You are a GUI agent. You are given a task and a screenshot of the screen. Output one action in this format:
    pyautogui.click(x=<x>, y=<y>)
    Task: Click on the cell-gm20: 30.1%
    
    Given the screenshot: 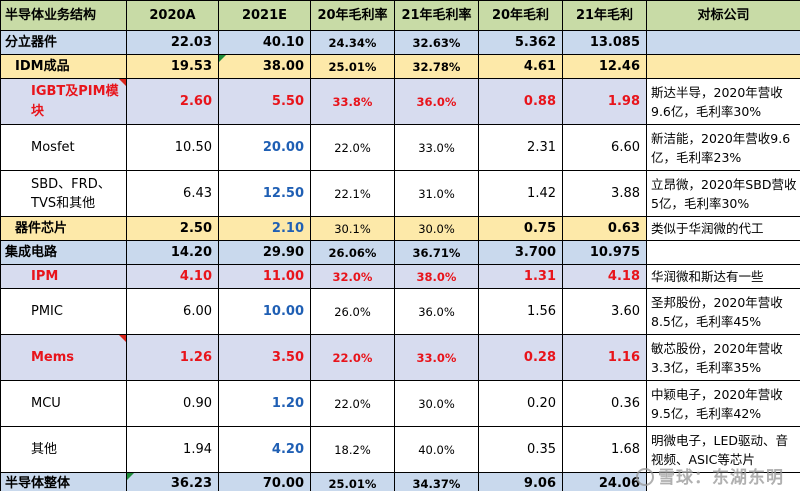 What is the action you would take?
    pyautogui.click(x=352, y=228)
    